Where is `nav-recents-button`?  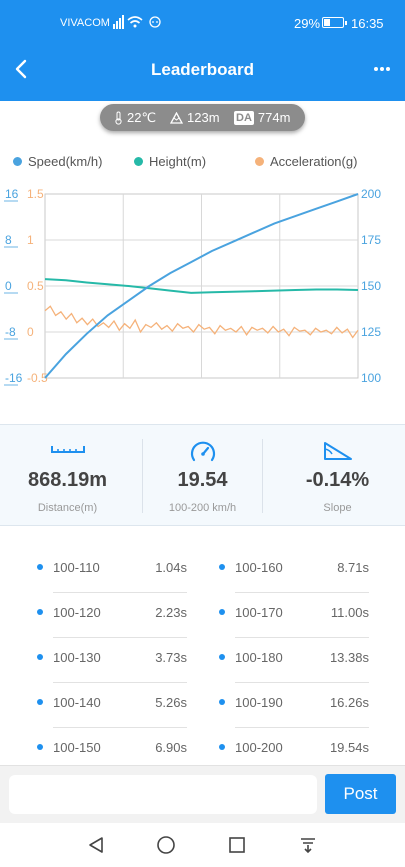 nav-recents-button is located at coordinates (237, 845).